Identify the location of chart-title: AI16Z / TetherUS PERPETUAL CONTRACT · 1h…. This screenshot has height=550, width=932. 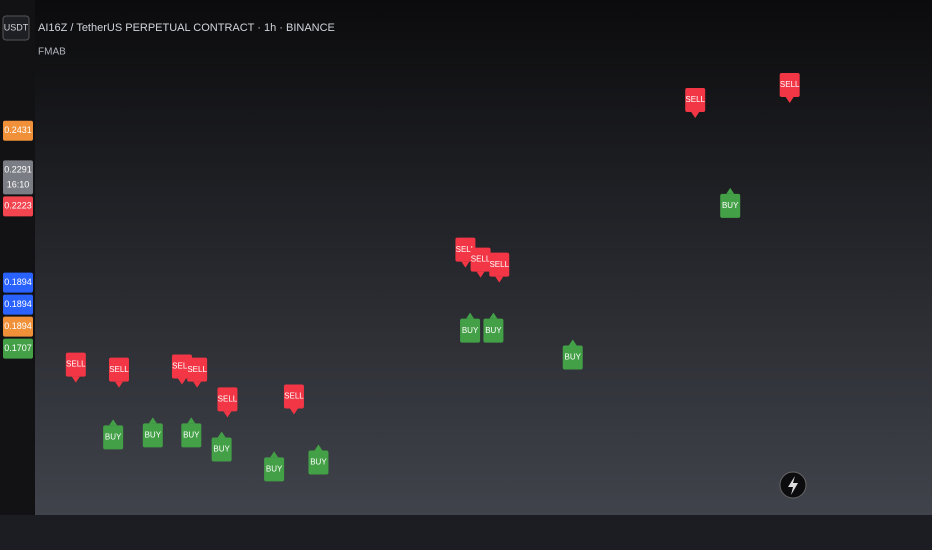
(186, 28).